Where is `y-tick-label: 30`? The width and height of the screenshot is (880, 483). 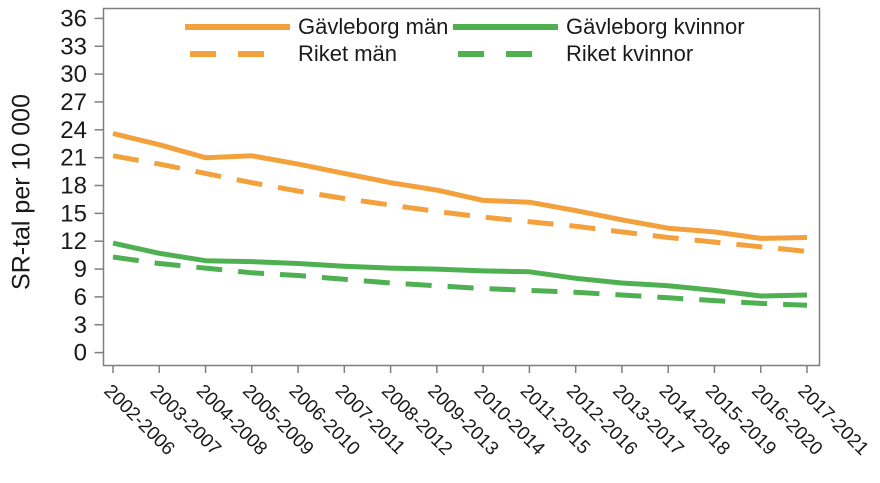
y-tick-label: 30 is located at coordinates (73, 74).